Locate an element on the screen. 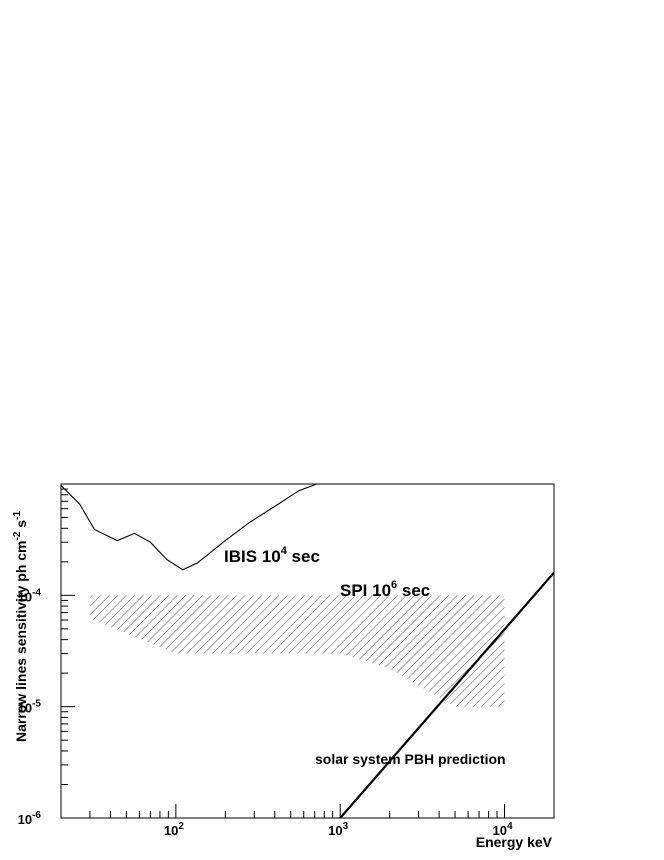  ibis-sensitivity-line is located at coordinates (189, 527).